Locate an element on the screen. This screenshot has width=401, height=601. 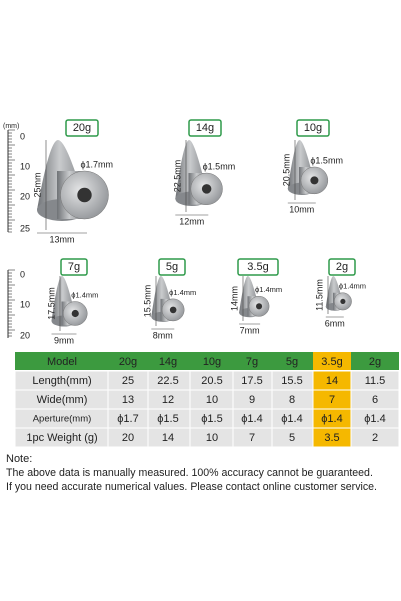
weight-tag-label: 2g is located at coordinates (342, 267).